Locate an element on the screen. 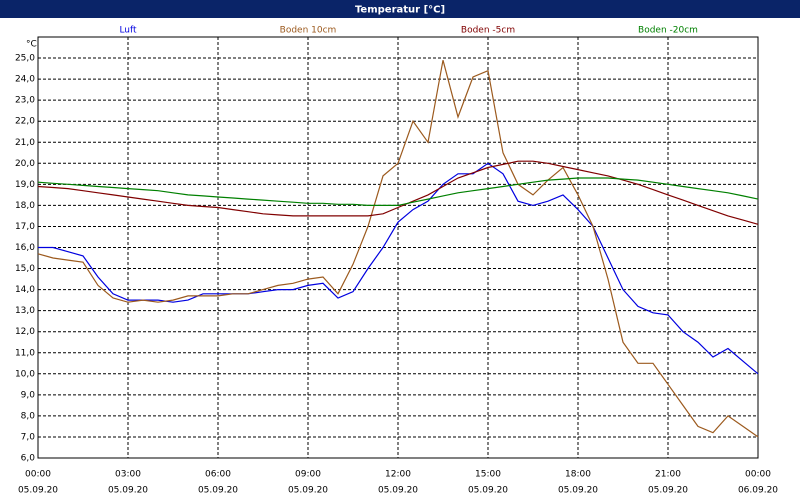 The width and height of the screenshot is (800, 500). y-tick-label: 16,0 is located at coordinates (25, 248).